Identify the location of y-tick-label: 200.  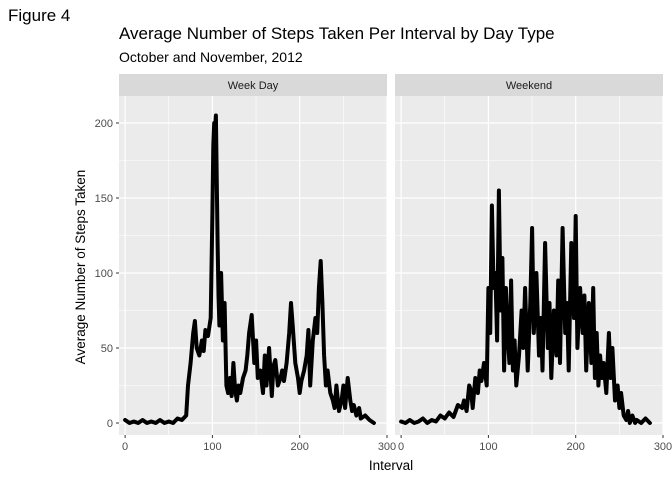
(104, 124).